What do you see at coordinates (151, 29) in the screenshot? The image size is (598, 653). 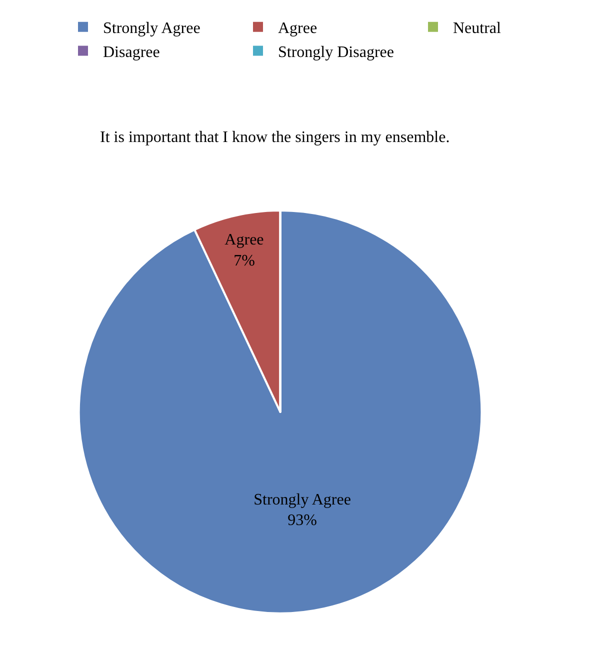 I see `legend-label: Strongly Agree` at bounding box center [151, 29].